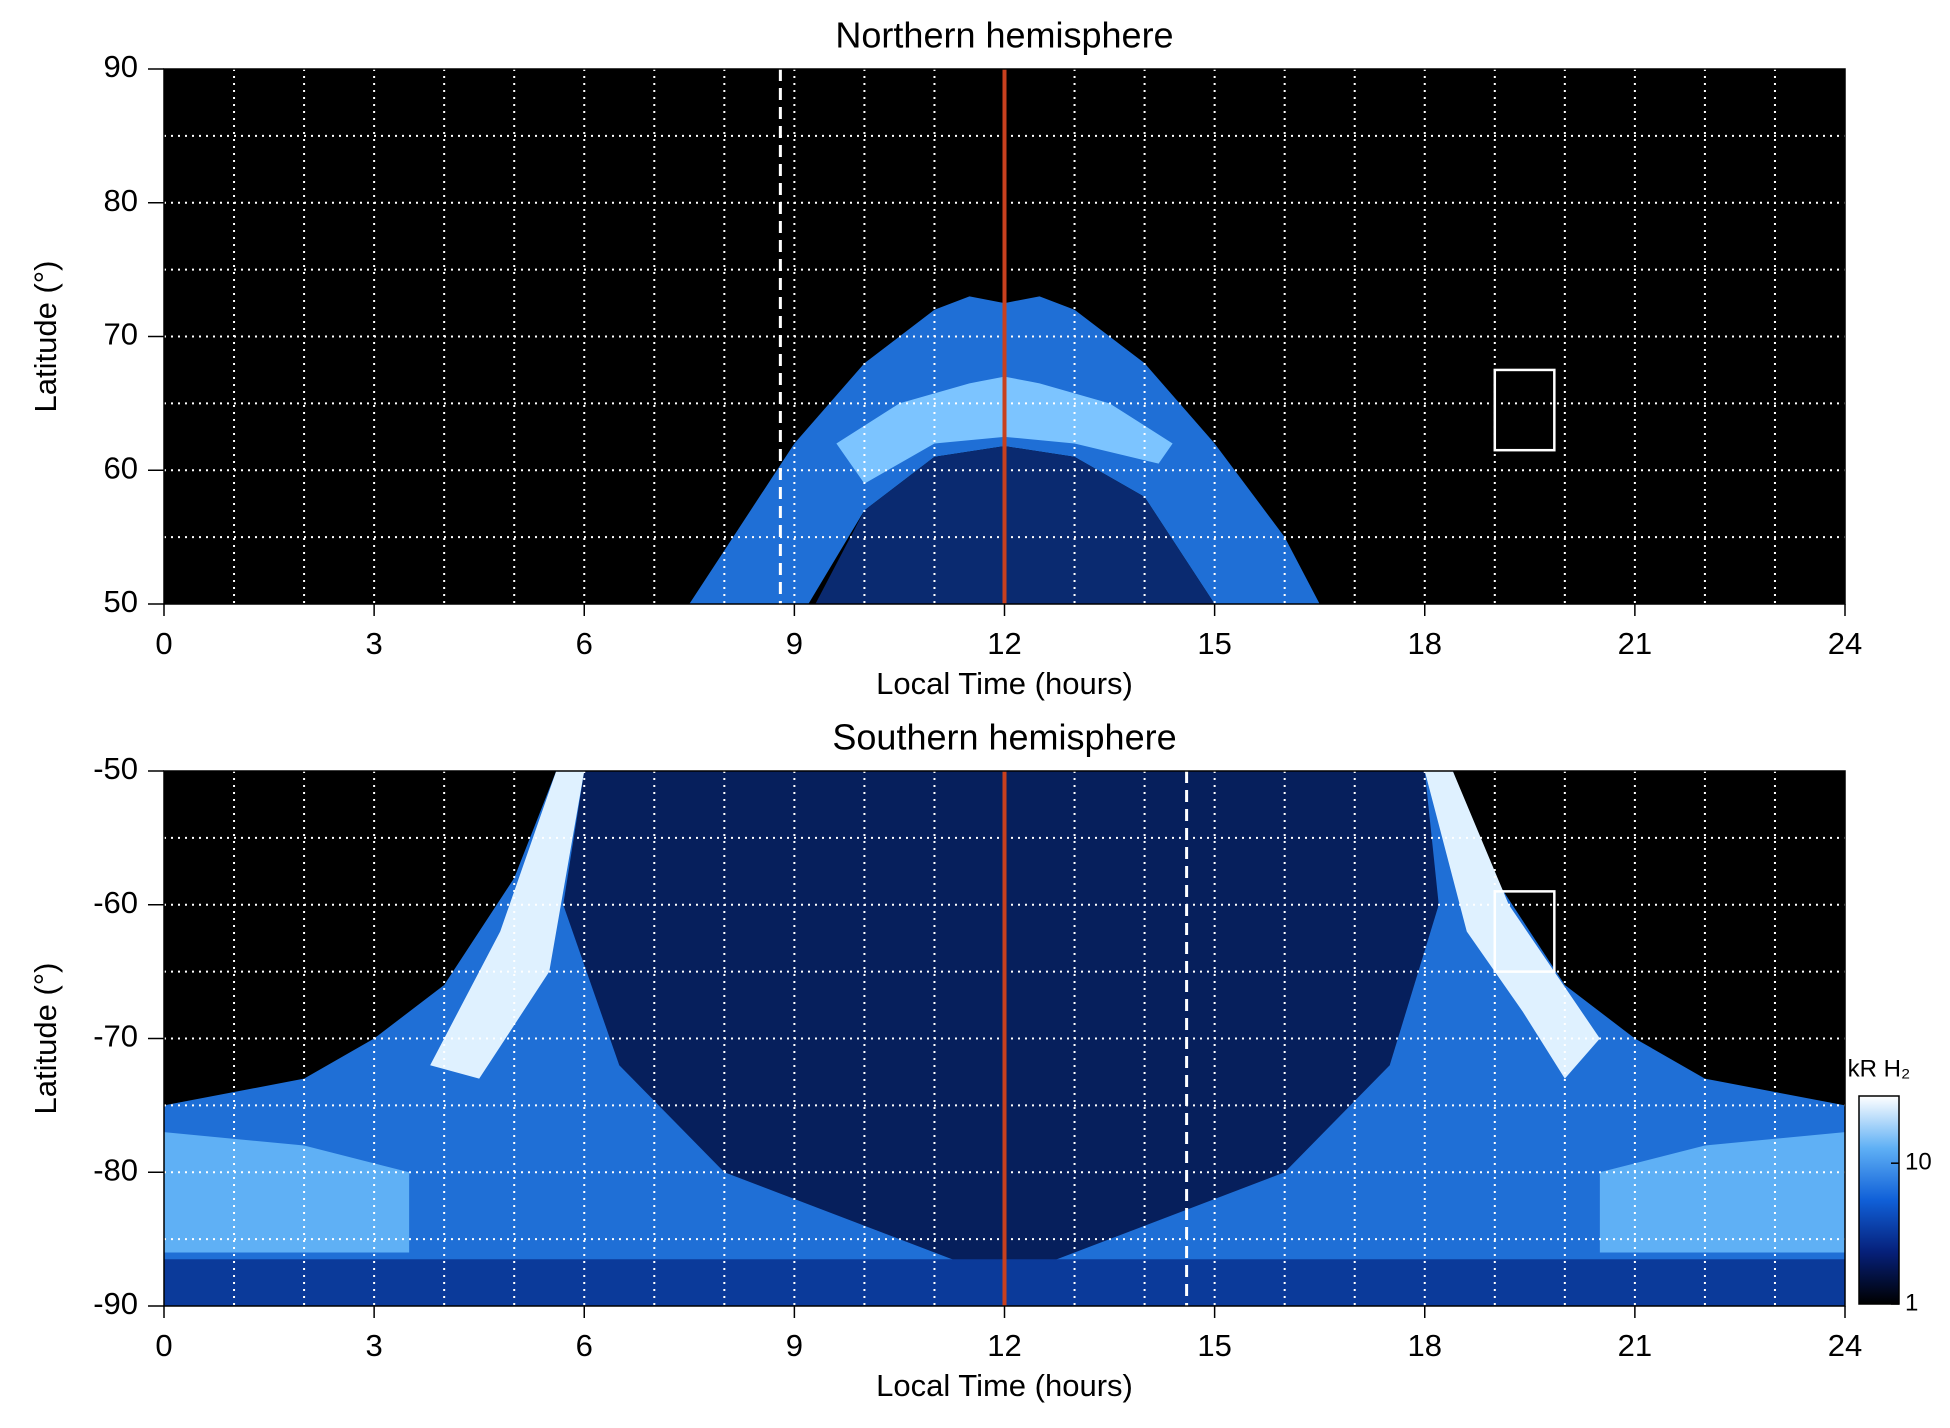 This screenshot has height=1428, width=1950. What do you see at coordinates (1004, 737) in the screenshot?
I see `chart-title: Southern hemisphere` at bounding box center [1004, 737].